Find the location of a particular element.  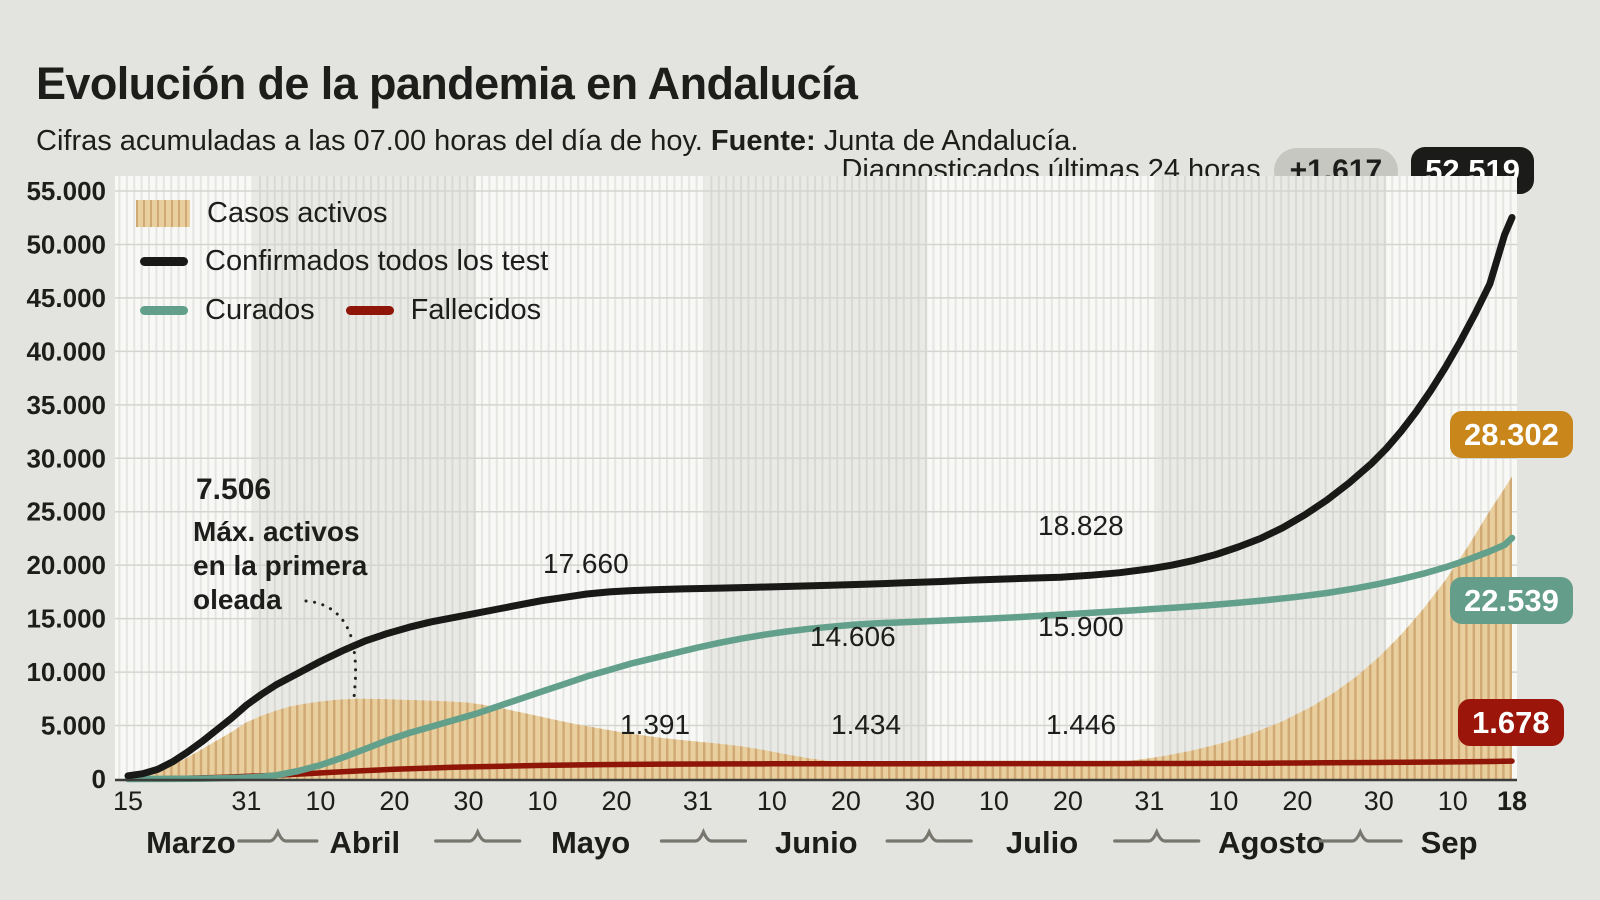

svg-text: 20.000 is located at coordinates (66, 565).